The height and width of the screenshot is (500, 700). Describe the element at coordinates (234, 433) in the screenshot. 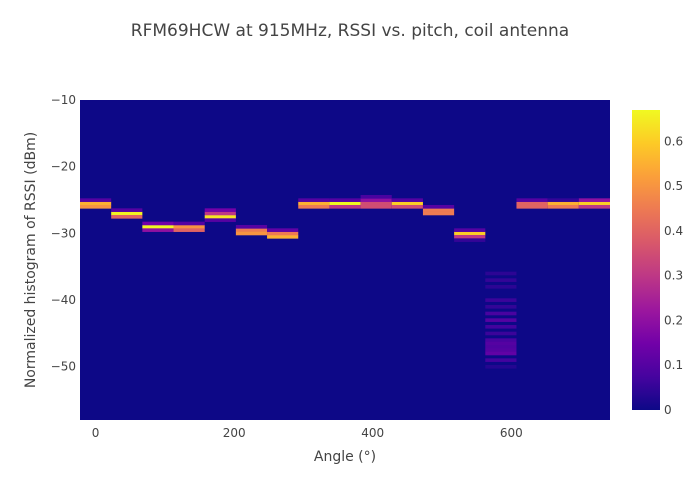

I see `x-tick-label: 200` at that location.